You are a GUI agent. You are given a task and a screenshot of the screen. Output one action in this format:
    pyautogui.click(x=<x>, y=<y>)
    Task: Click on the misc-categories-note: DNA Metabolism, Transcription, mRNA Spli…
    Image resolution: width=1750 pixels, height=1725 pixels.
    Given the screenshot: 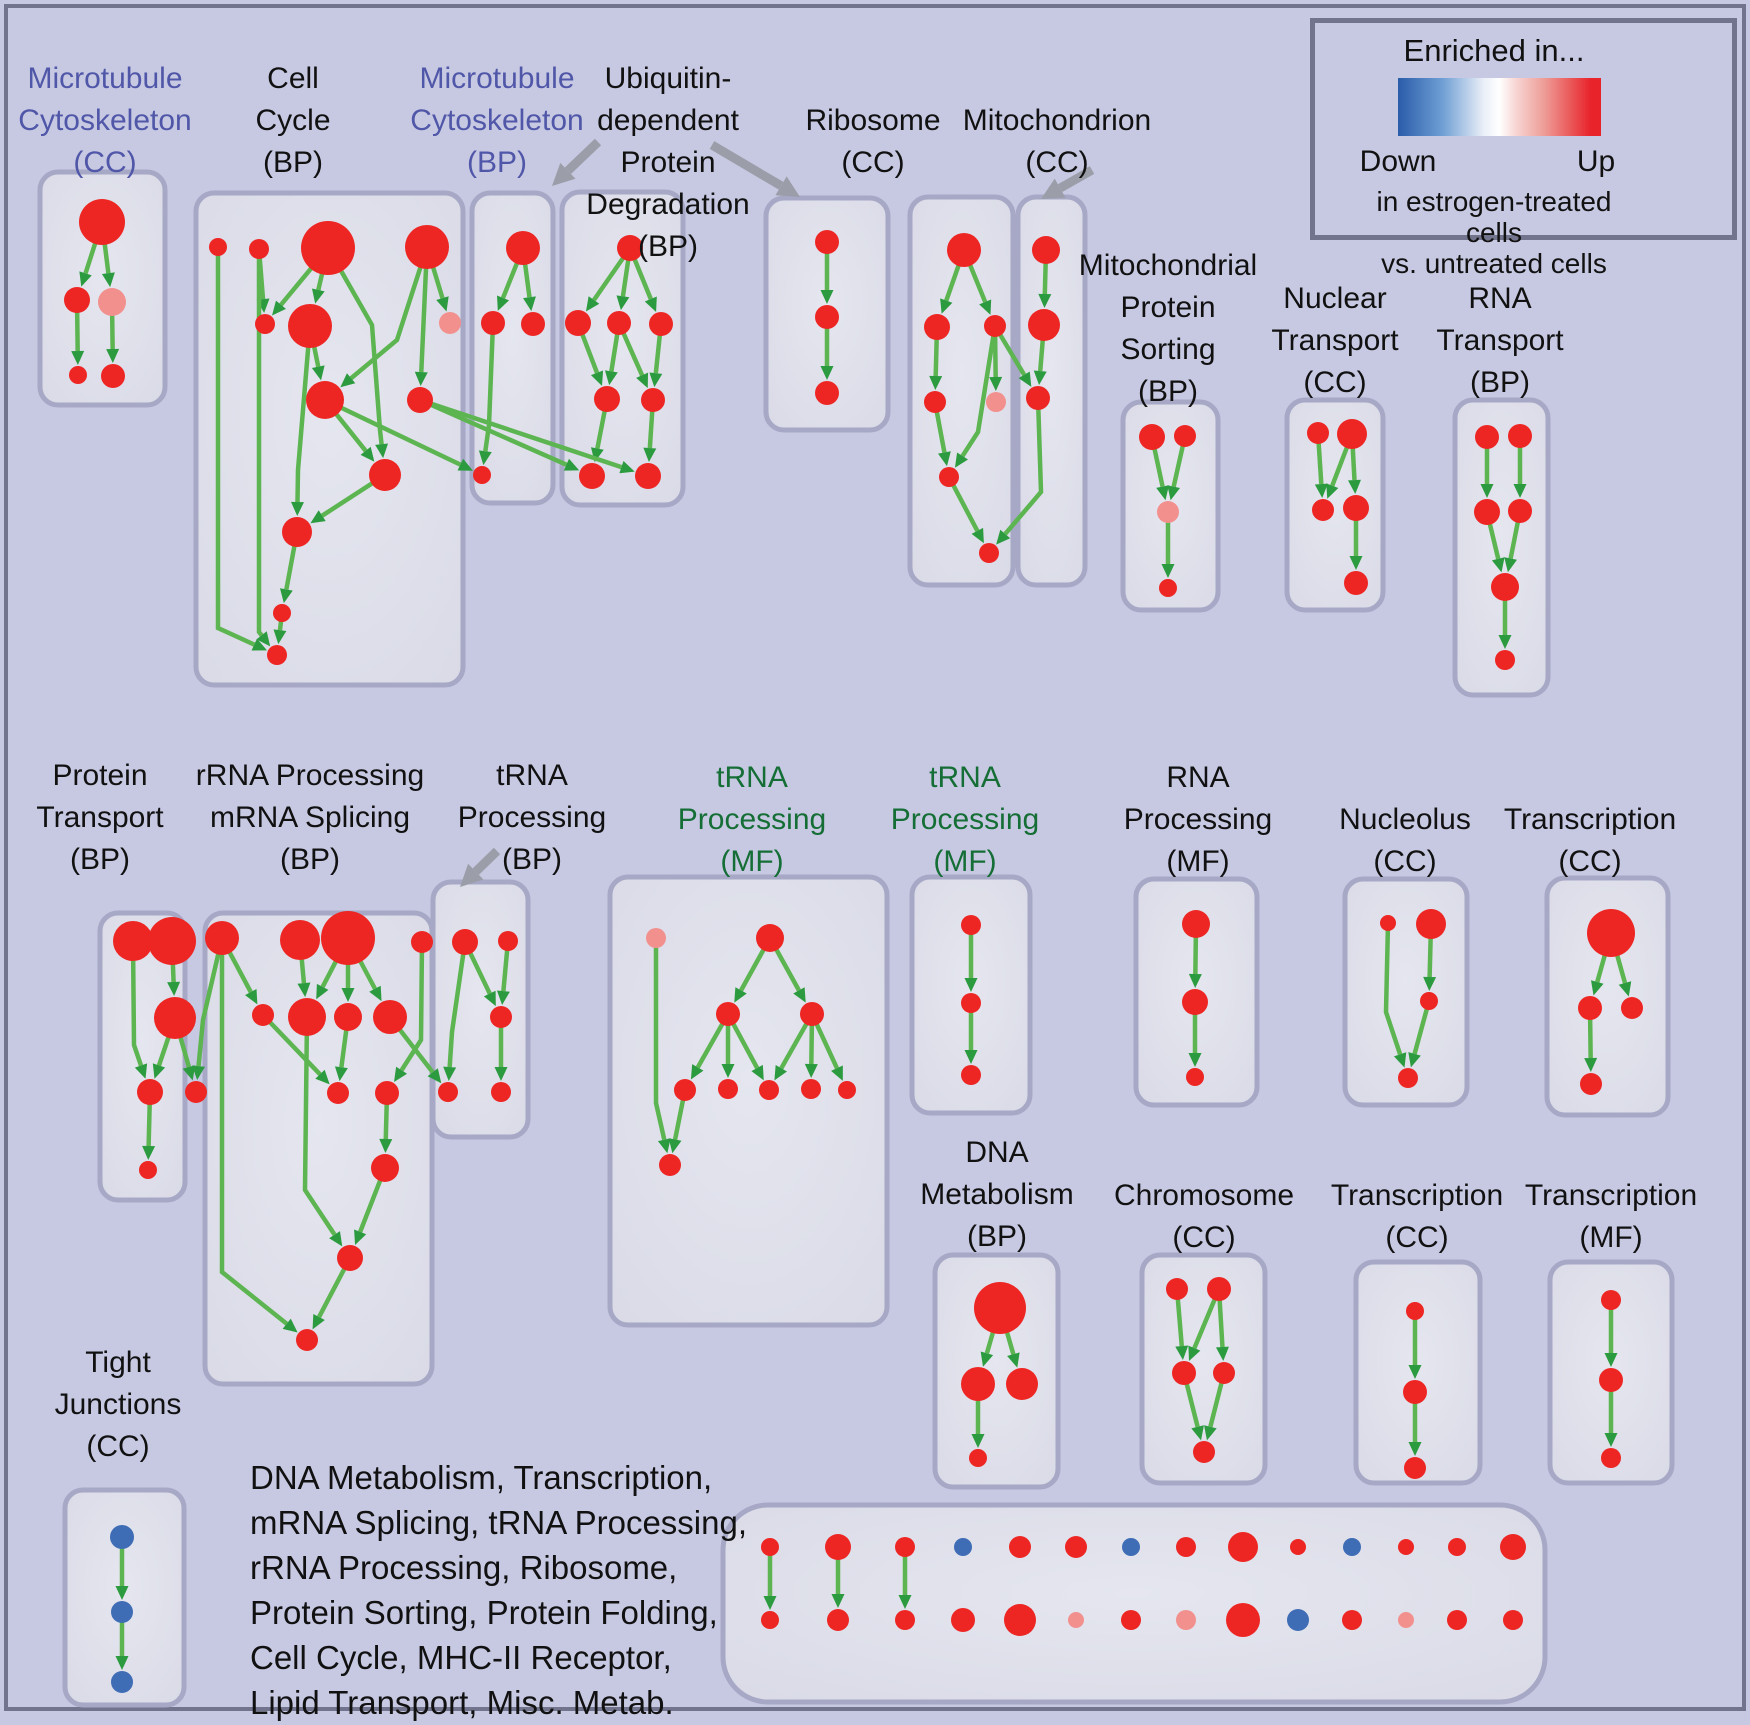 What is the action you would take?
    pyautogui.click(x=499, y=1590)
    